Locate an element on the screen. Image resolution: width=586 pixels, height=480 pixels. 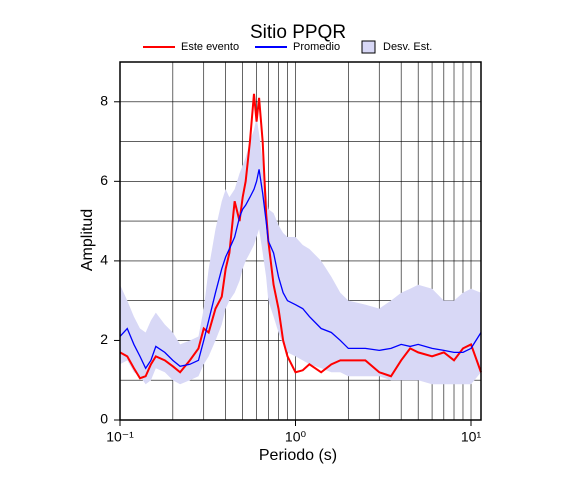
y-axis-label: Amplitud is located at coordinates (87, 240).